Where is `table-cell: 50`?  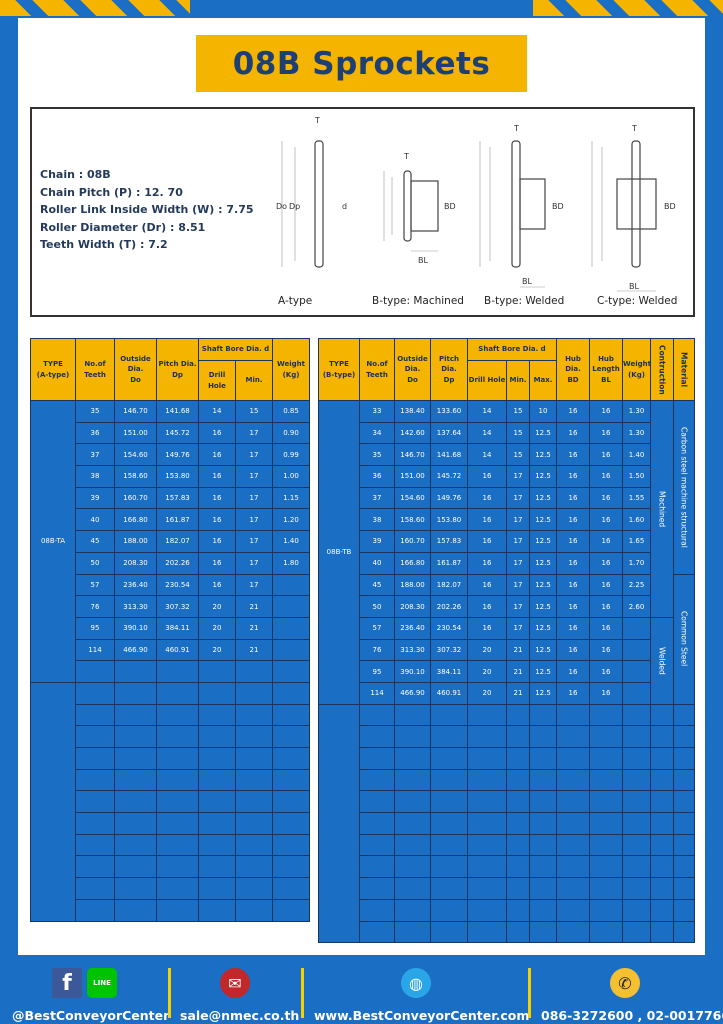
table-cell: 50 is located at coordinates (377, 606).